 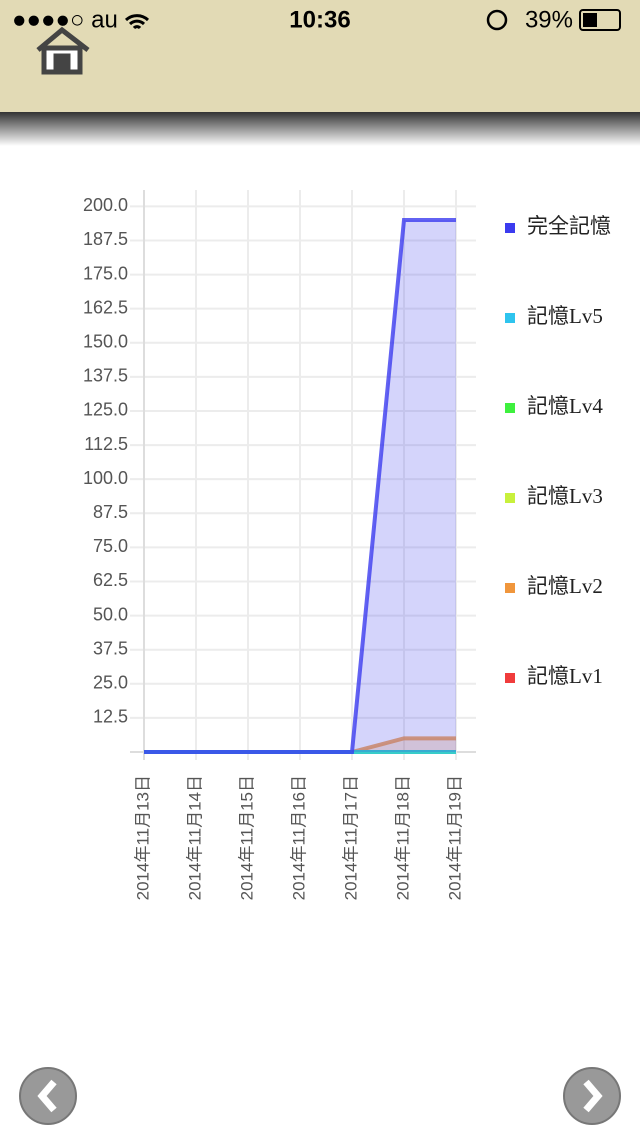 What do you see at coordinates (110, 512) in the screenshot?
I see `y-tick-label: 87.5` at bounding box center [110, 512].